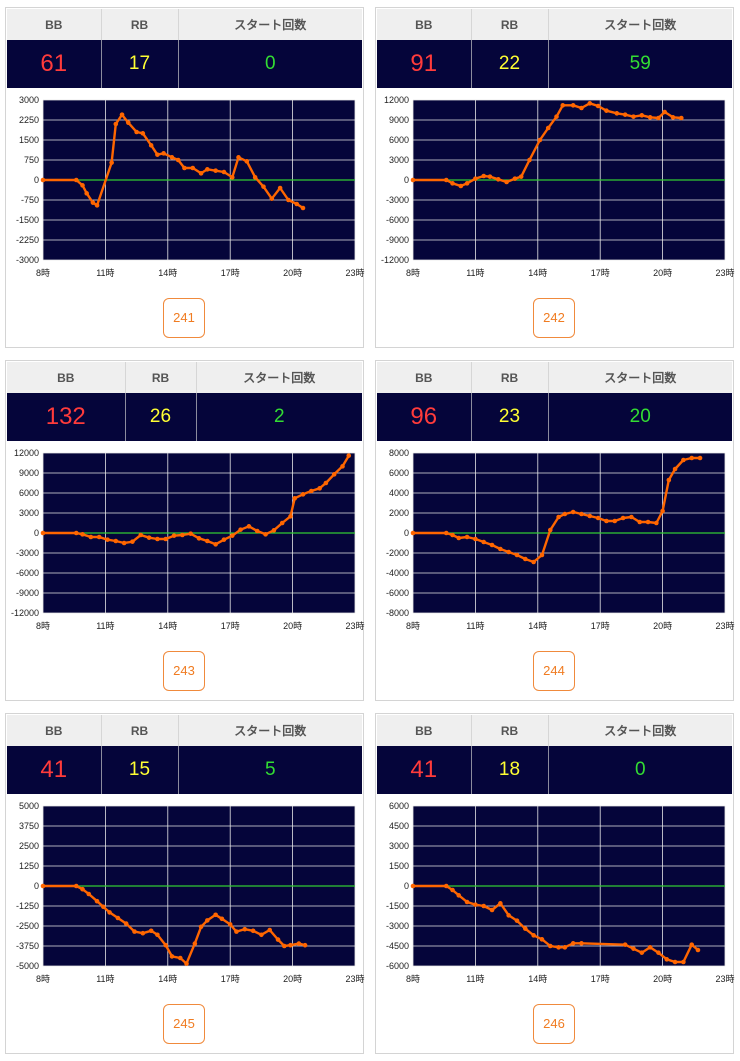 The height and width of the screenshot is (1061, 740). Describe the element at coordinates (30, 200) in the screenshot. I see `y-tick-label: -750` at that location.